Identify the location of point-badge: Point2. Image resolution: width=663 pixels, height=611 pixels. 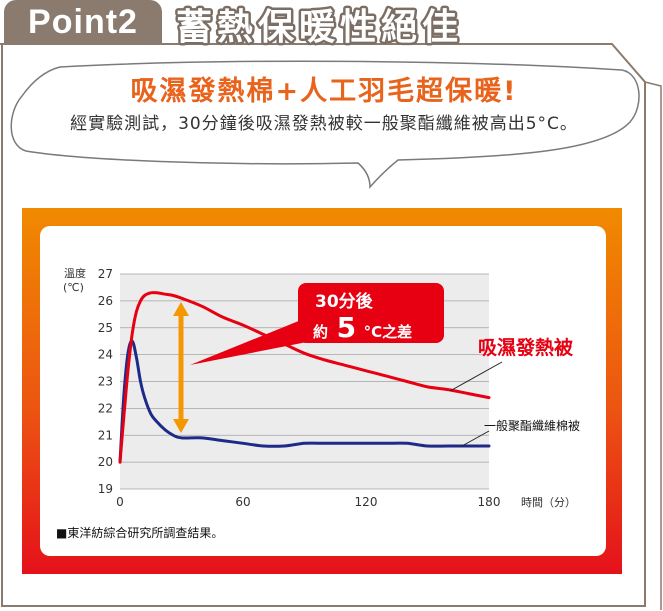
(83, 22).